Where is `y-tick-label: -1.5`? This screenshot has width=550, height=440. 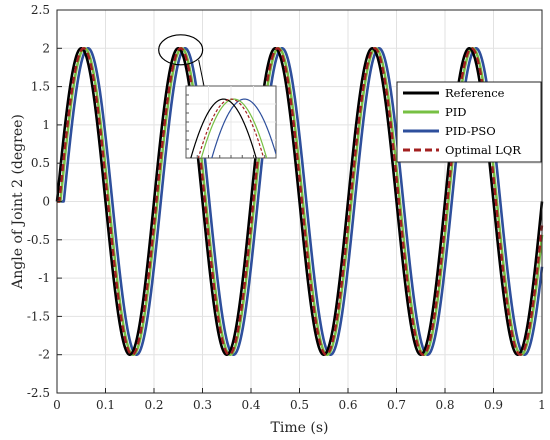
y-tick-label: -1.5 is located at coordinates (38, 316).